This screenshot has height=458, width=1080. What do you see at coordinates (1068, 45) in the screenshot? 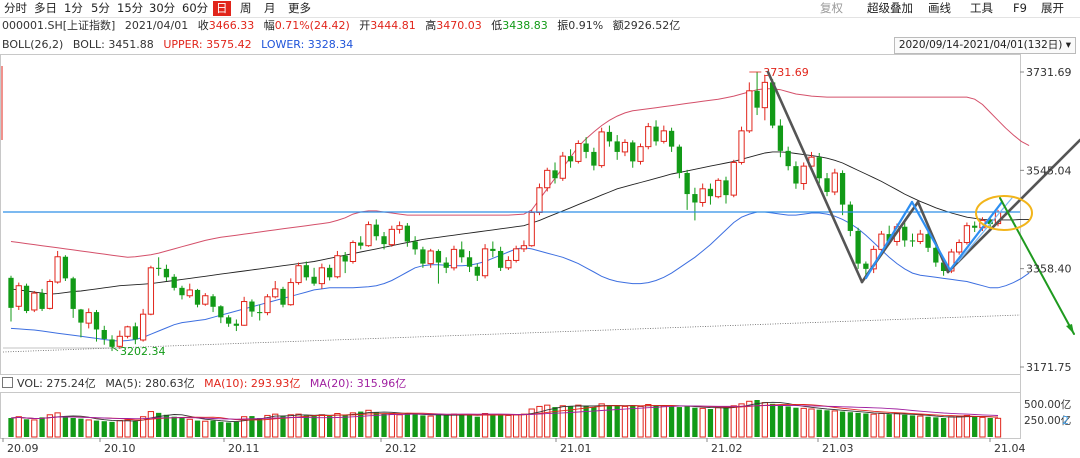
I see `dropdown-icon: ▾` at bounding box center [1068, 45].